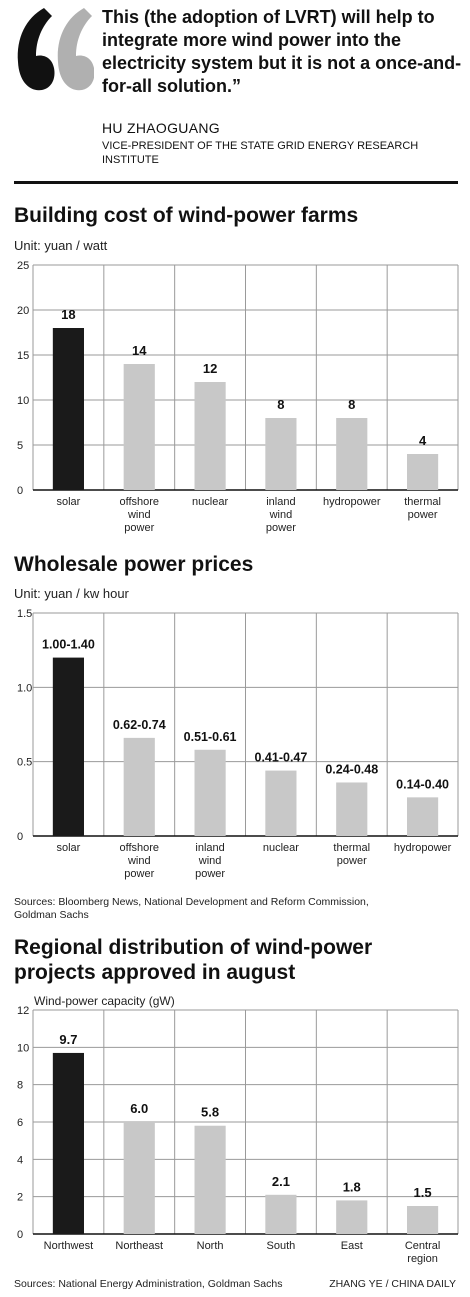 This screenshot has height=1297, width=470. I want to click on category-label: offshore wind power, so click(139, 861).